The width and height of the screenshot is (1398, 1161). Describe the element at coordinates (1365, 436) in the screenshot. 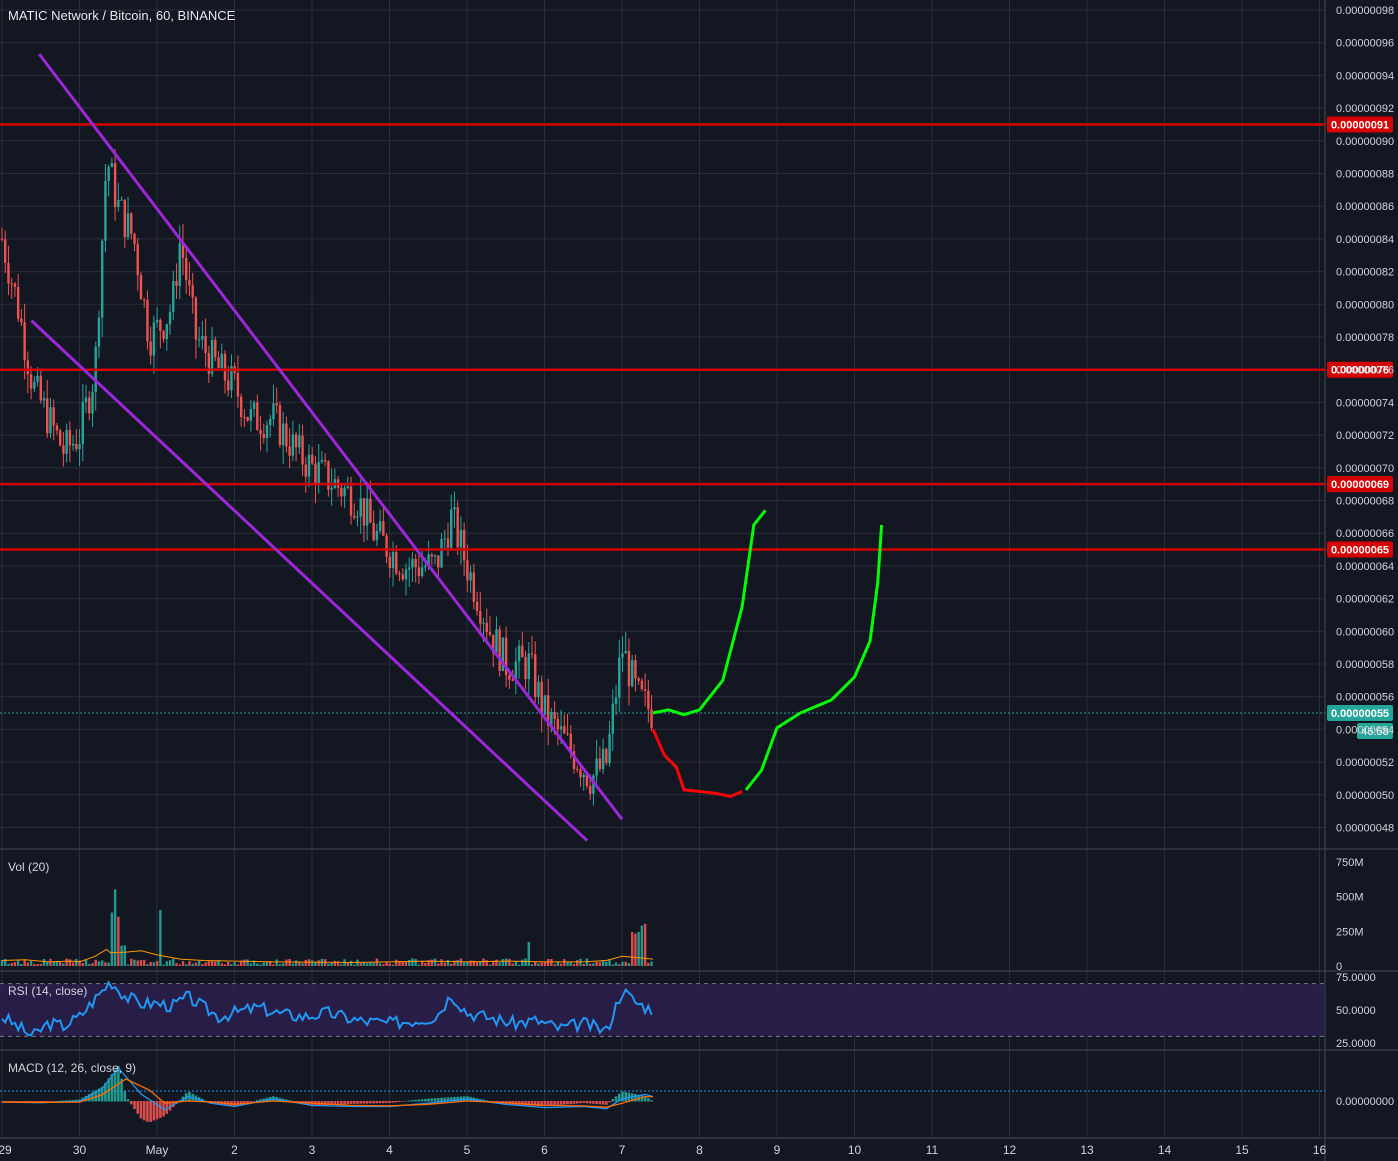

I see `price-tick-label: 0.00000072` at that location.